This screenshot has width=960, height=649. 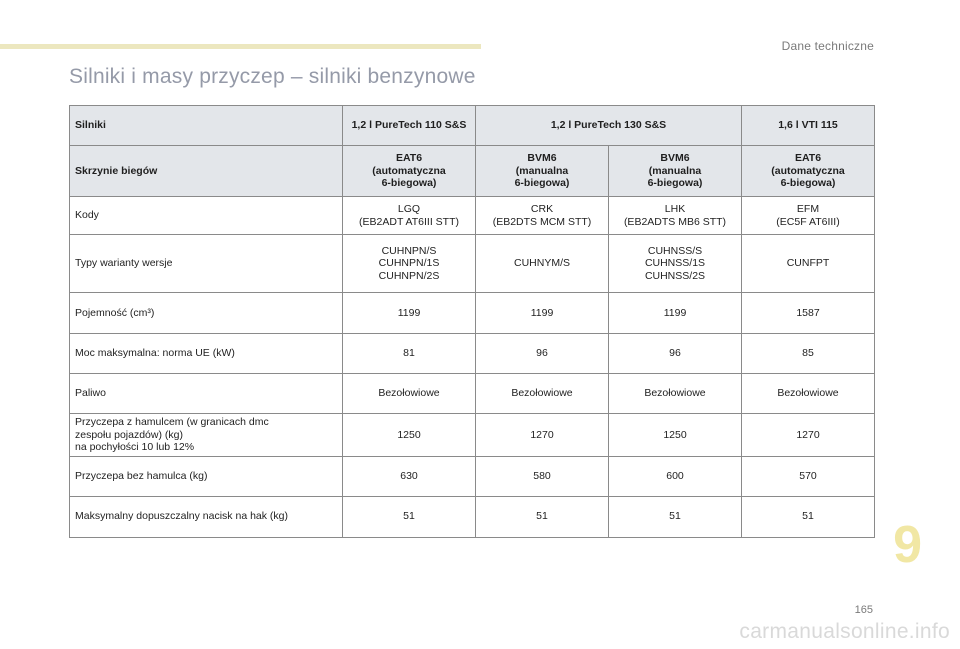 I want to click on table-row: Moc maksymalna: norma UE (kW) 81 96 96 85, so click(x=472, y=353).